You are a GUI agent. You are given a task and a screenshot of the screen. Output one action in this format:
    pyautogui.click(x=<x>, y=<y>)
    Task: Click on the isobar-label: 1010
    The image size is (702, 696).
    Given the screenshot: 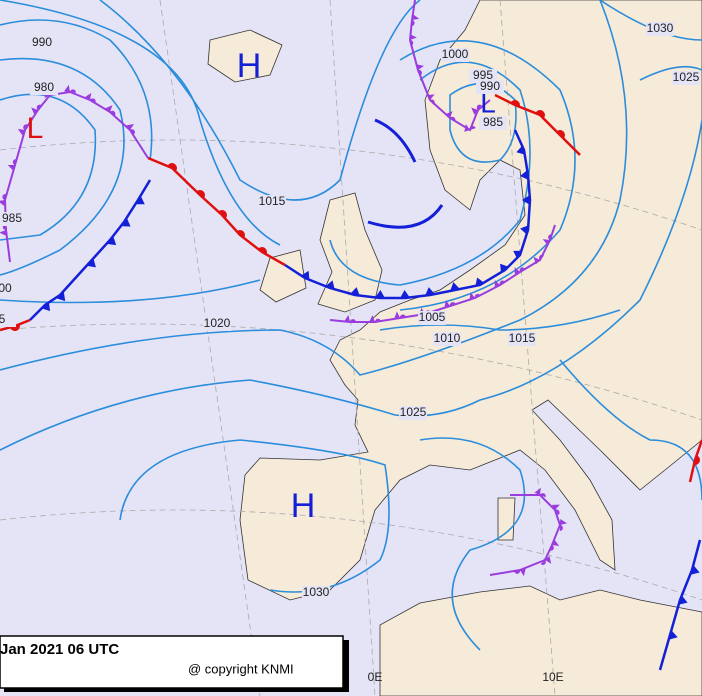 What is the action you would take?
    pyautogui.click(x=447, y=338)
    